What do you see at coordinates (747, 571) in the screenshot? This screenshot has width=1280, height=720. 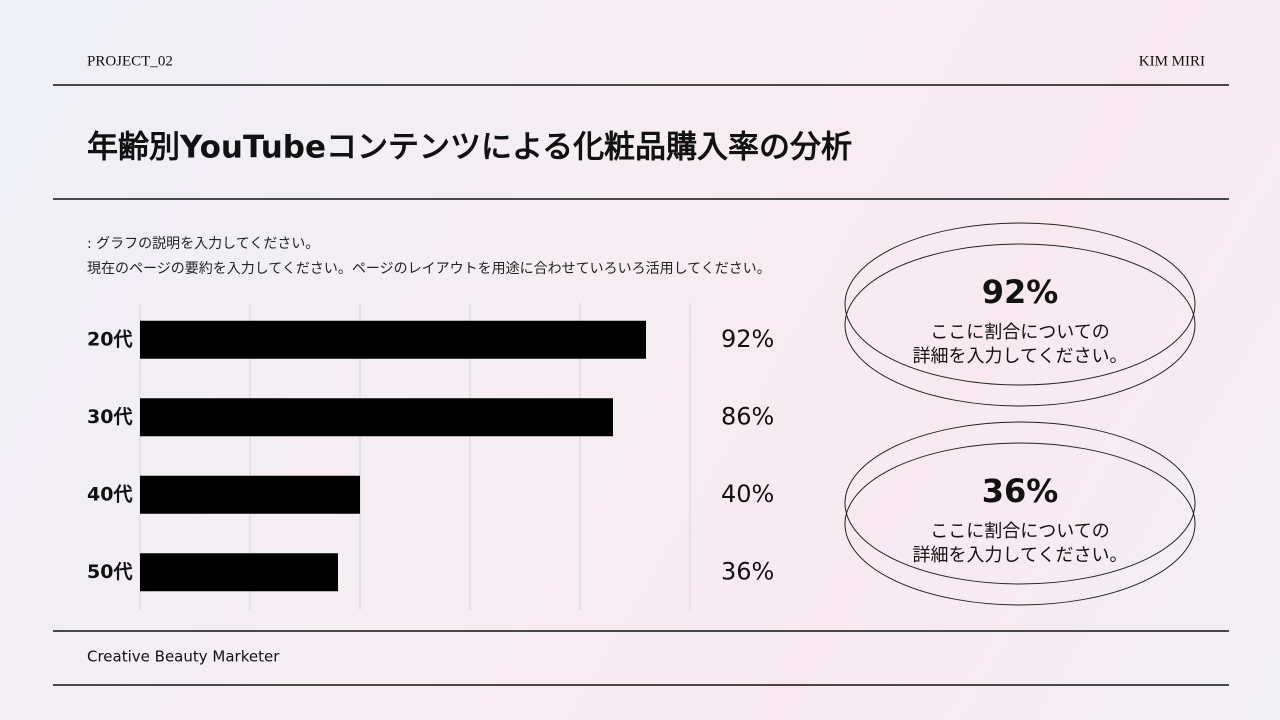 I see `value-label: 36%` at bounding box center [747, 571].